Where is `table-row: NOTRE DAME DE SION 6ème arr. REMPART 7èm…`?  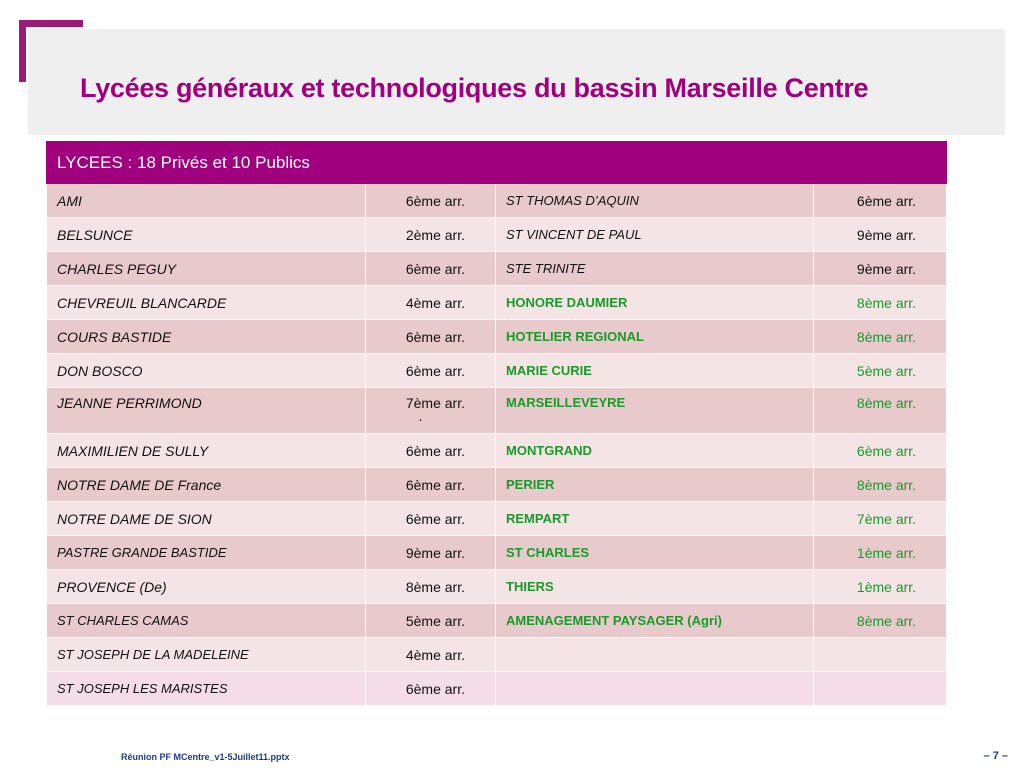
table-row: NOTRE DAME DE SION 6ème arr. REMPART 7èm… is located at coordinates (497, 518).